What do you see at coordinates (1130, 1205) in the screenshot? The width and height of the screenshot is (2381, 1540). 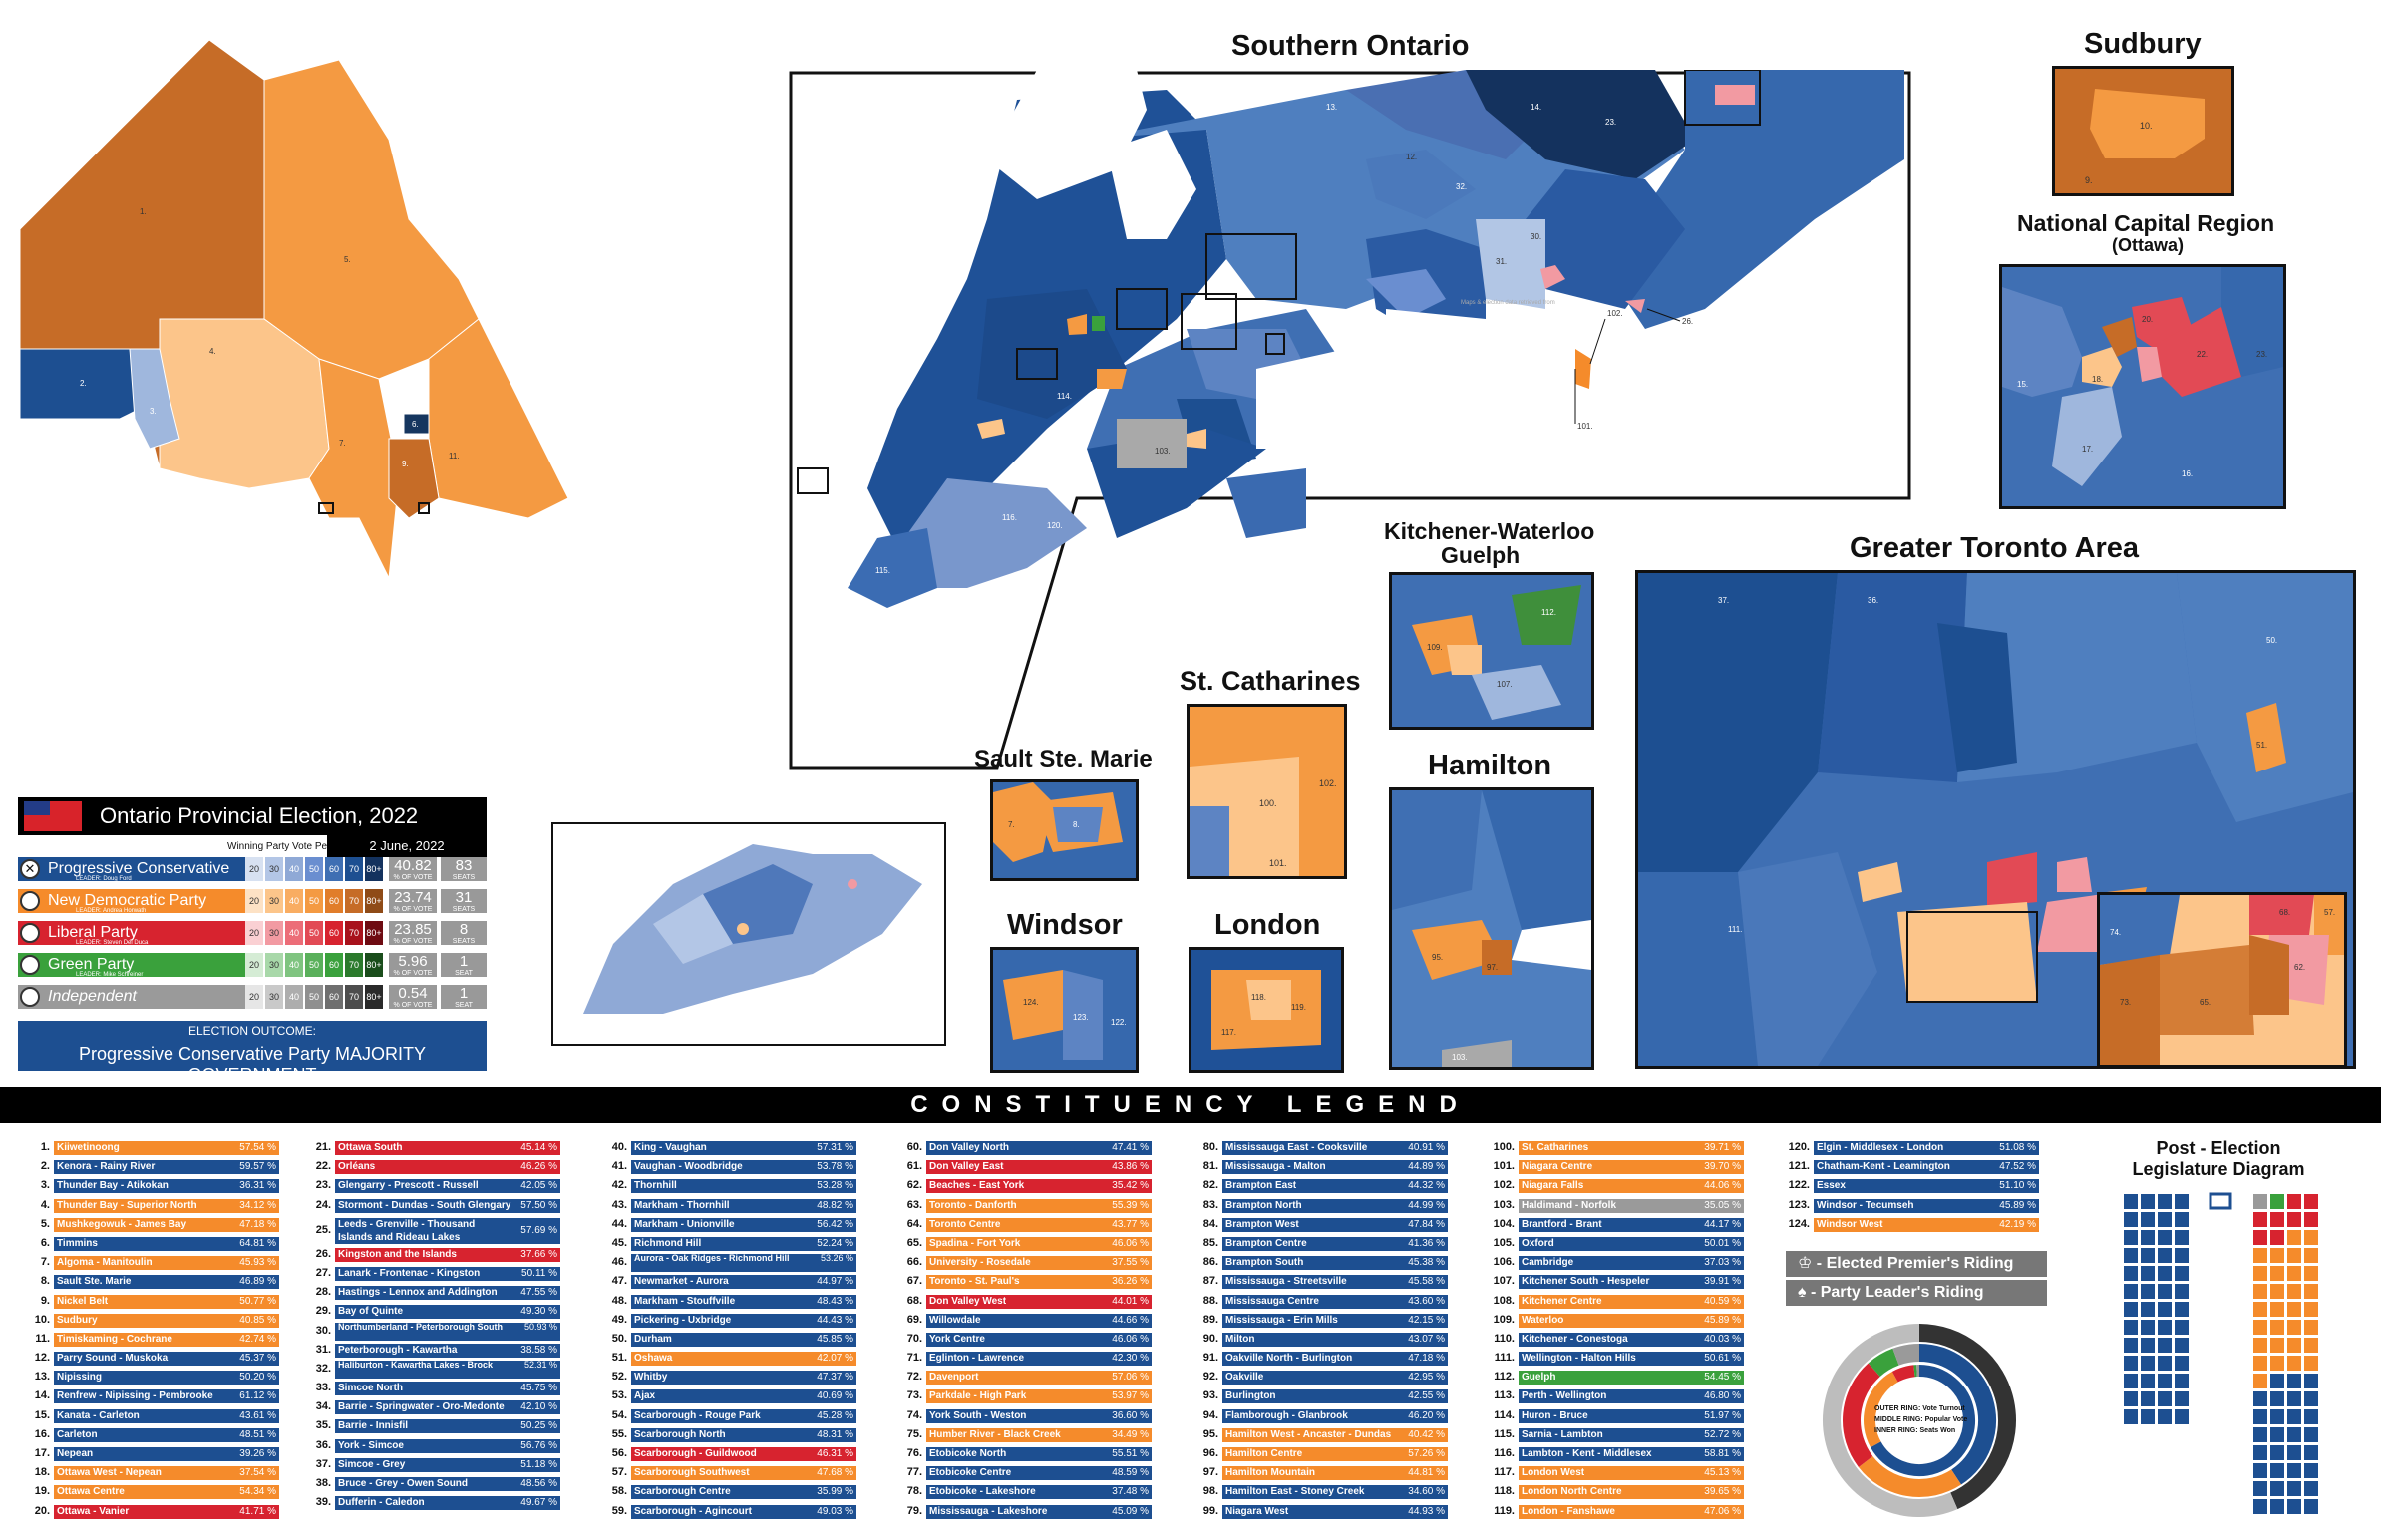 I see `riding-vote-percent: 55.39 %` at bounding box center [1130, 1205].